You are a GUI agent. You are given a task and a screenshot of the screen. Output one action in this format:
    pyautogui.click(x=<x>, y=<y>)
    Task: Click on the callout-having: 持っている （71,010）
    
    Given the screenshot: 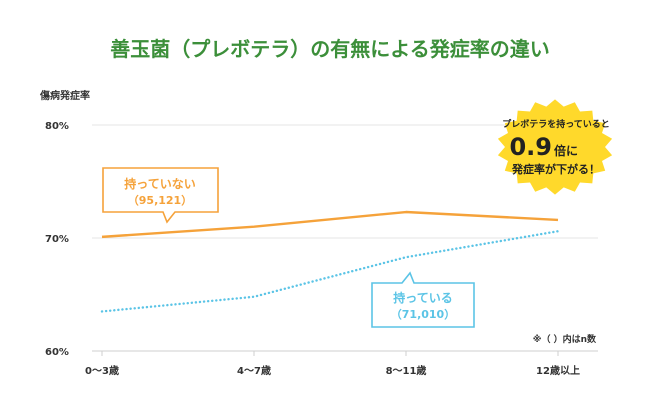 What is the action you would take?
    pyautogui.click(x=423, y=299)
    